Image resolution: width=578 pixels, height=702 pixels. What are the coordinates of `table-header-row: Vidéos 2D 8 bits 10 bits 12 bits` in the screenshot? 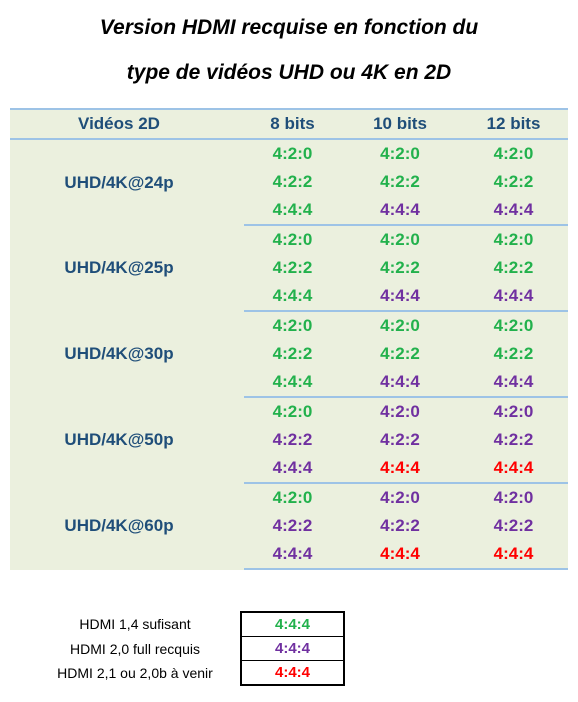 It's located at (289, 124).